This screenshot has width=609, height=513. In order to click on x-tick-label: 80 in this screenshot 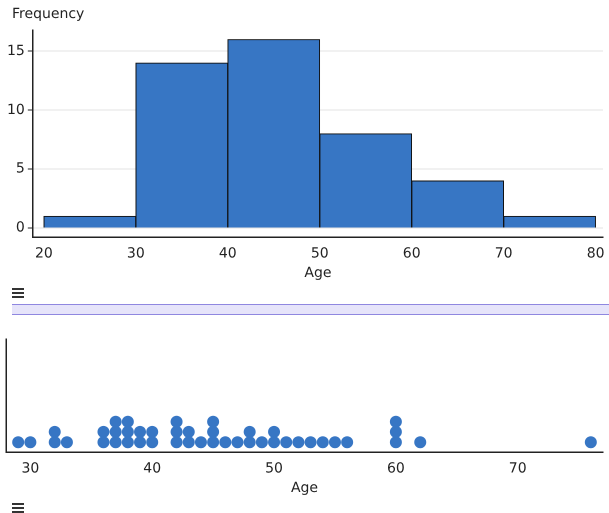, I will do `click(595, 253)`.